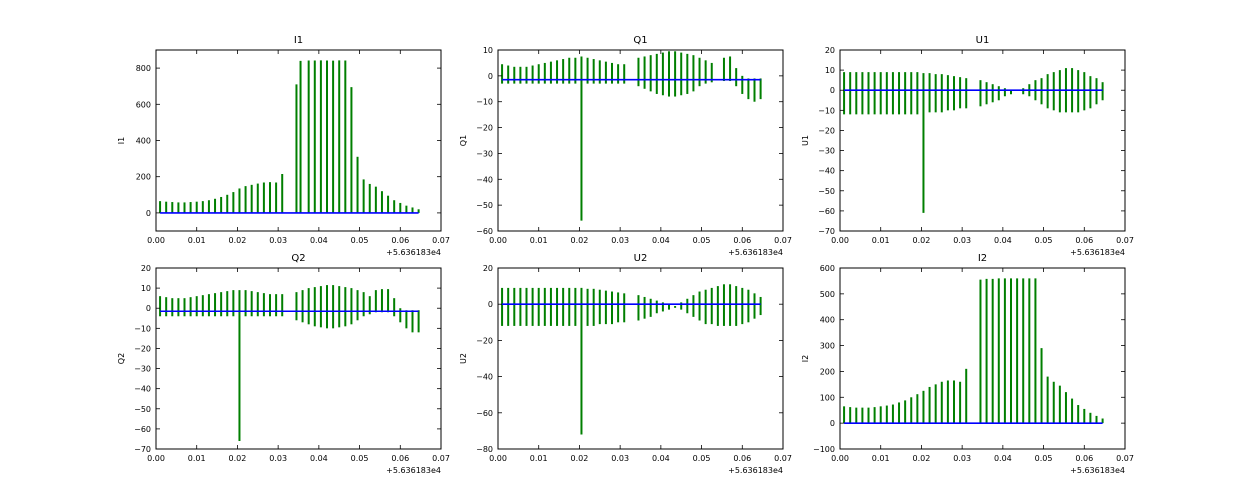  I want to click on y-tick-label: 200, so click(827, 371).